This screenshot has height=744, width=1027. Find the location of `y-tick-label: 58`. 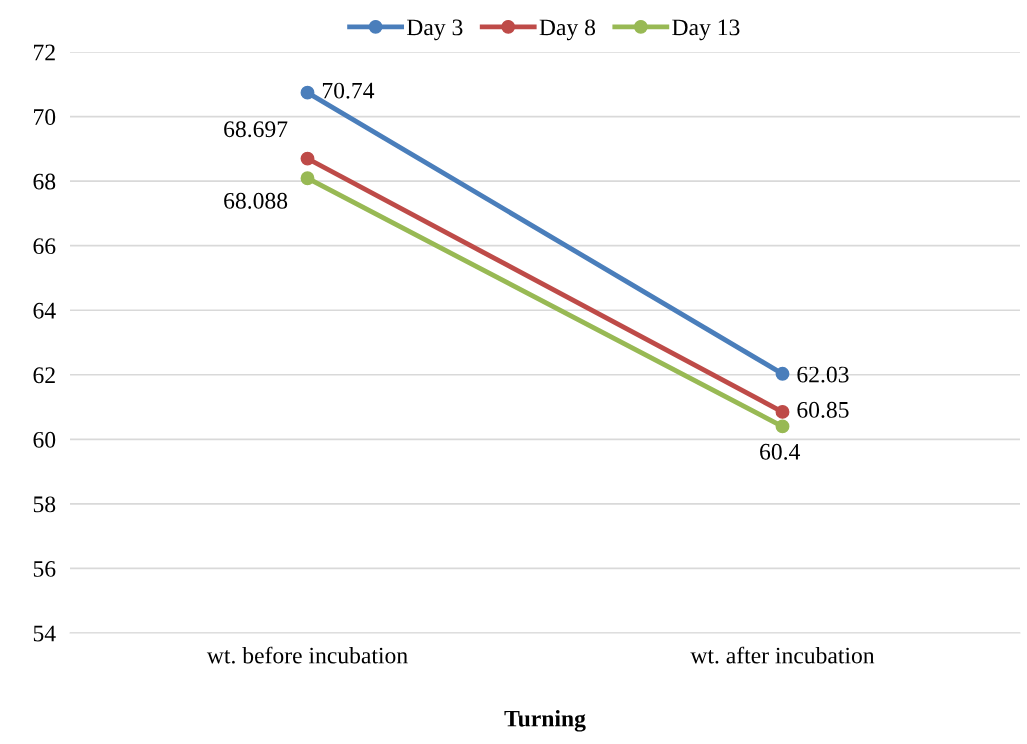

y-tick-label: 58 is located at coordinates (44, 504).